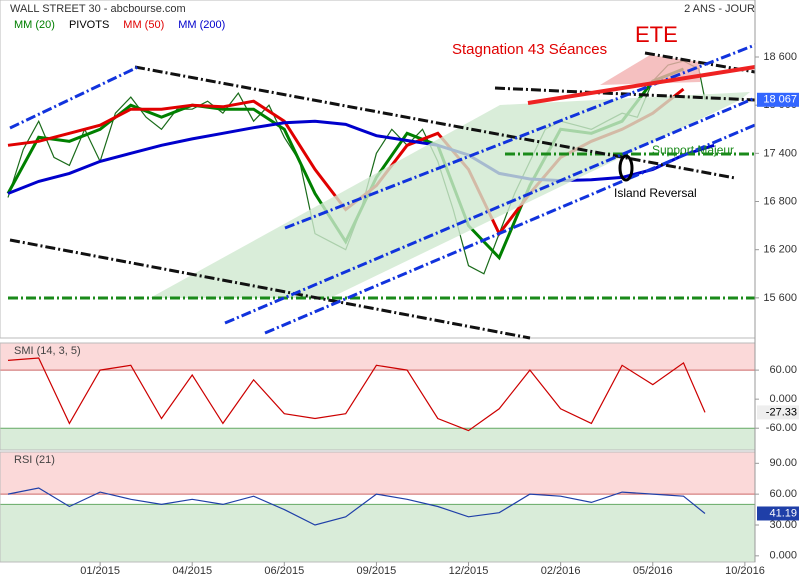 The width and height of the screenshot is (800, 580). What do you see at coordinates (780, 201) in the screenshot?
I see `y-tick-label: 16 800` at bounding box center [780, 201].